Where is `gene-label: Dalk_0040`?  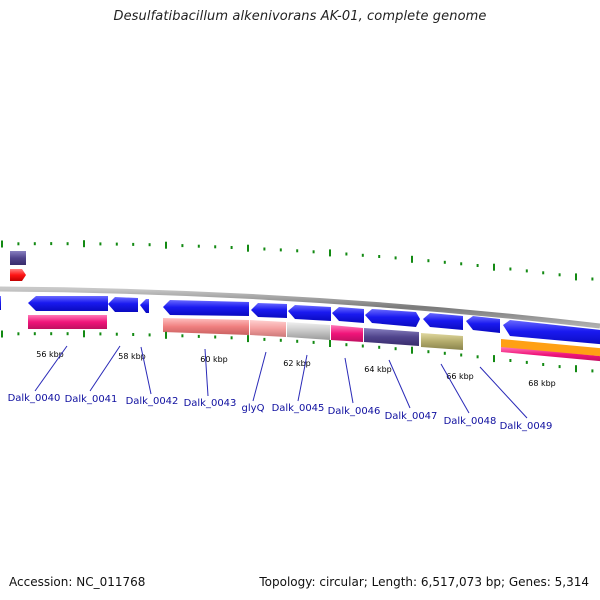 gene-label: Dalk_0040 is located at coordinates (34, 398).